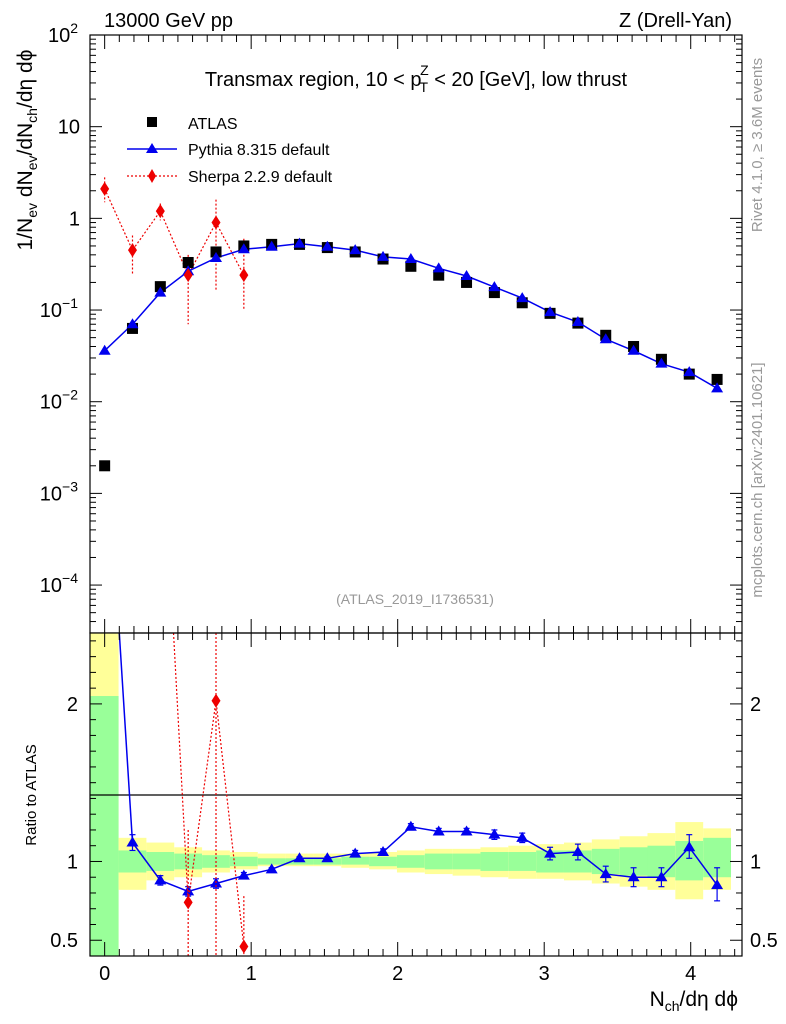 The height and width of the screenshot is (1024, 786). What do you see at coordinates (152, 176) in the screenshot?
I see `legend-sherpa-marker` at bounding box center [152, 176].